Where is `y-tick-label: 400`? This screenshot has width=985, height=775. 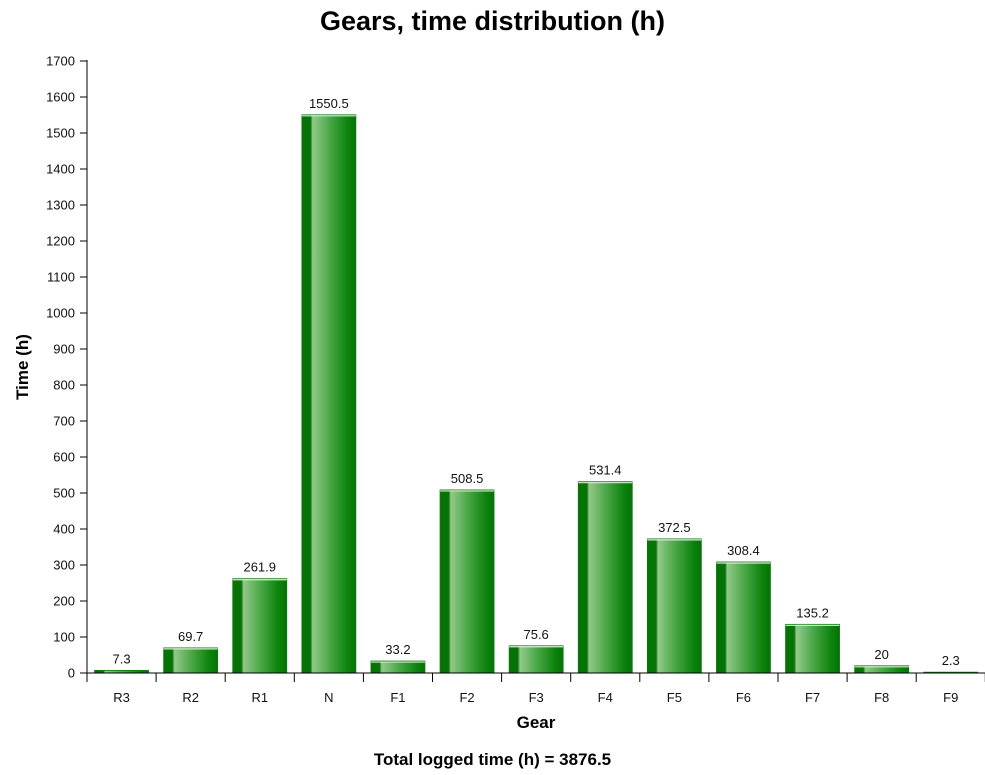 y-tick-label: 400 is located at coordinates (64, 529).